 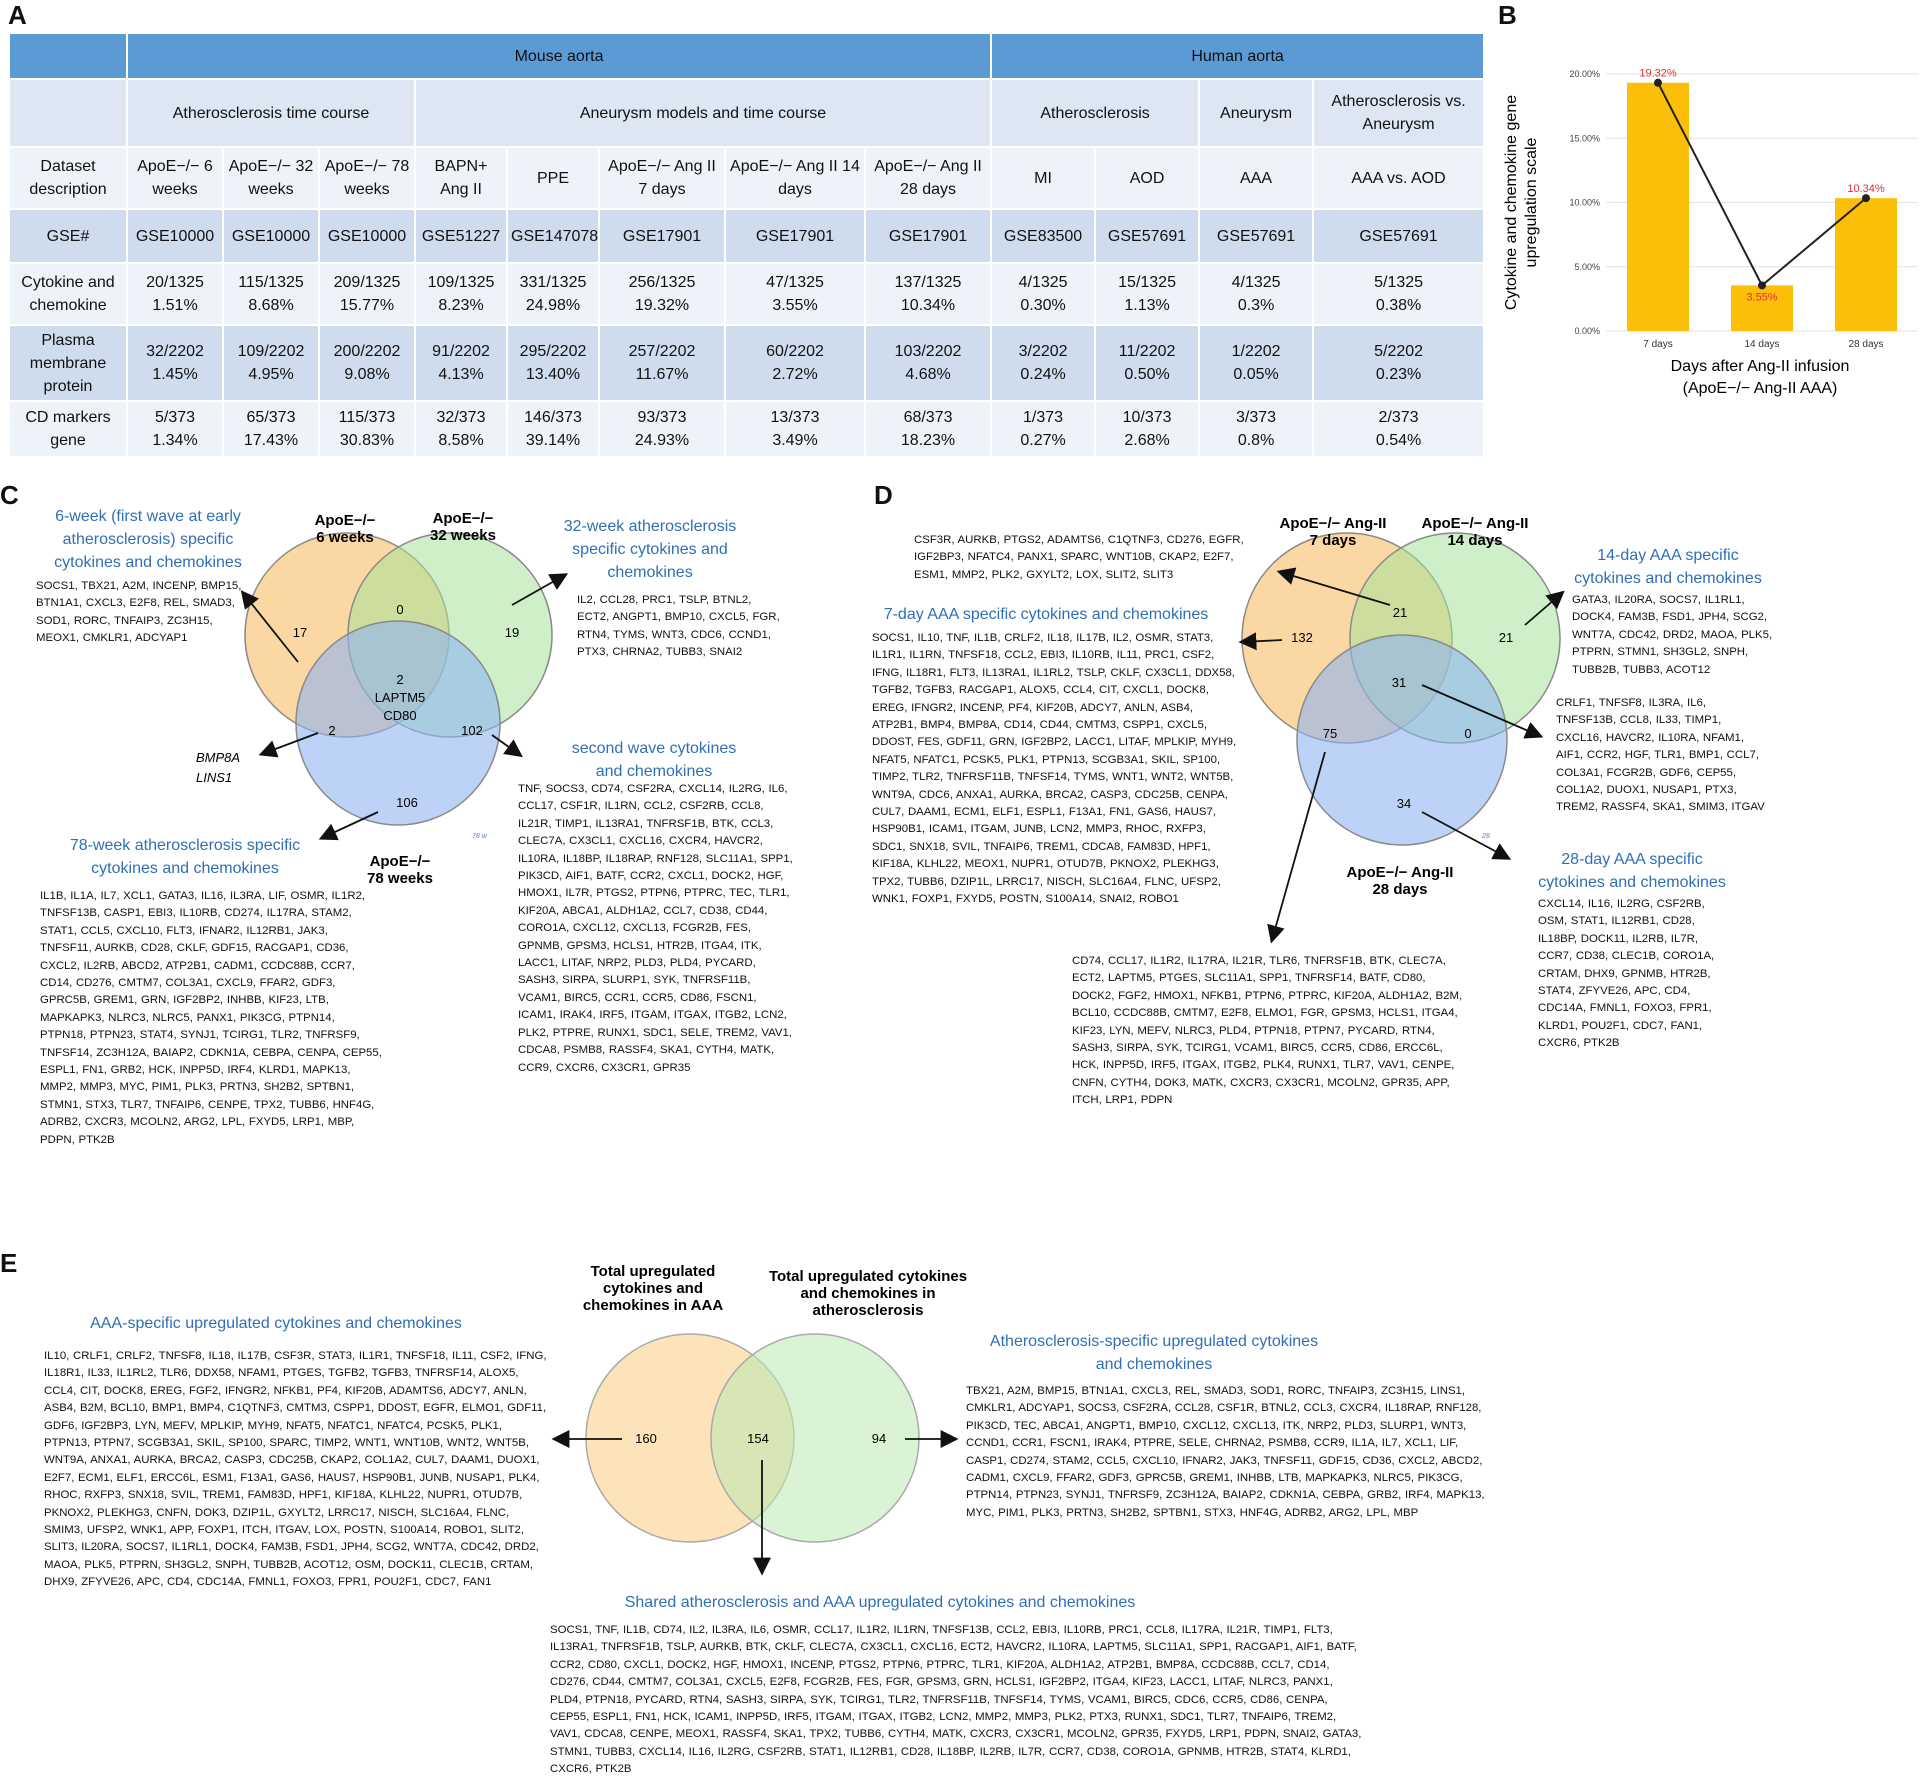 I want to click on venn-set-label: 14 days, so click(x=1474, y=540).